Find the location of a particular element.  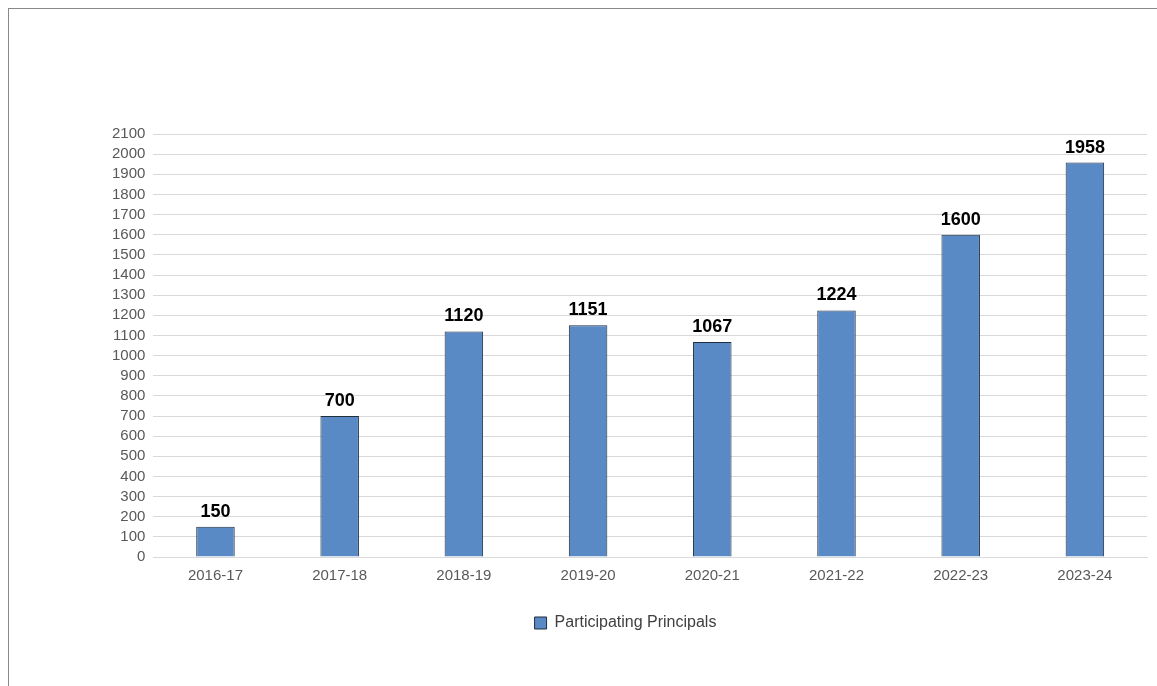

x-tick-label: 2018-19 is located at coordinates (464, 575).